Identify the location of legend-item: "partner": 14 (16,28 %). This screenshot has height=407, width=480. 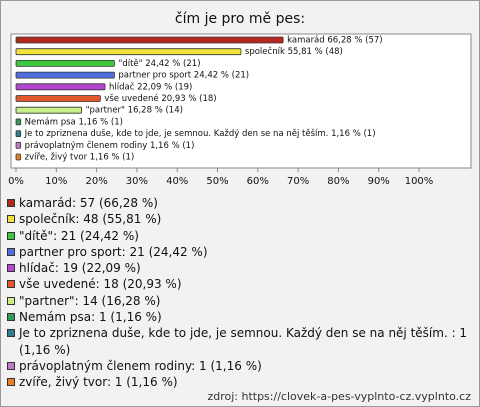
(238, 301).